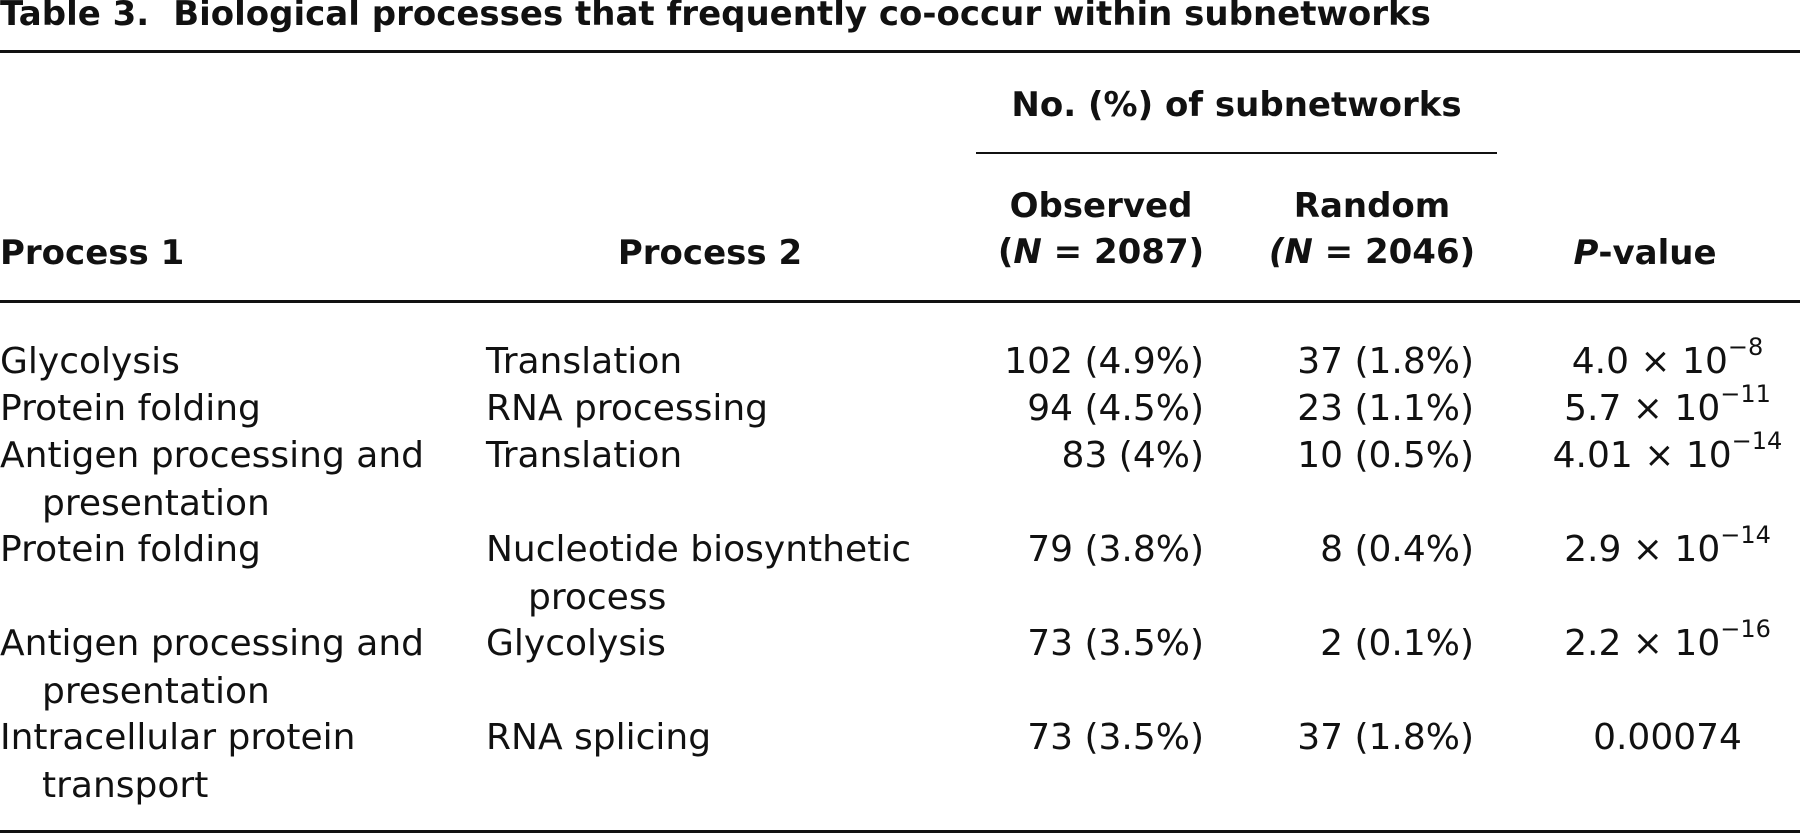  I want to click on random-n-symbol: N, so click(1298, 252).